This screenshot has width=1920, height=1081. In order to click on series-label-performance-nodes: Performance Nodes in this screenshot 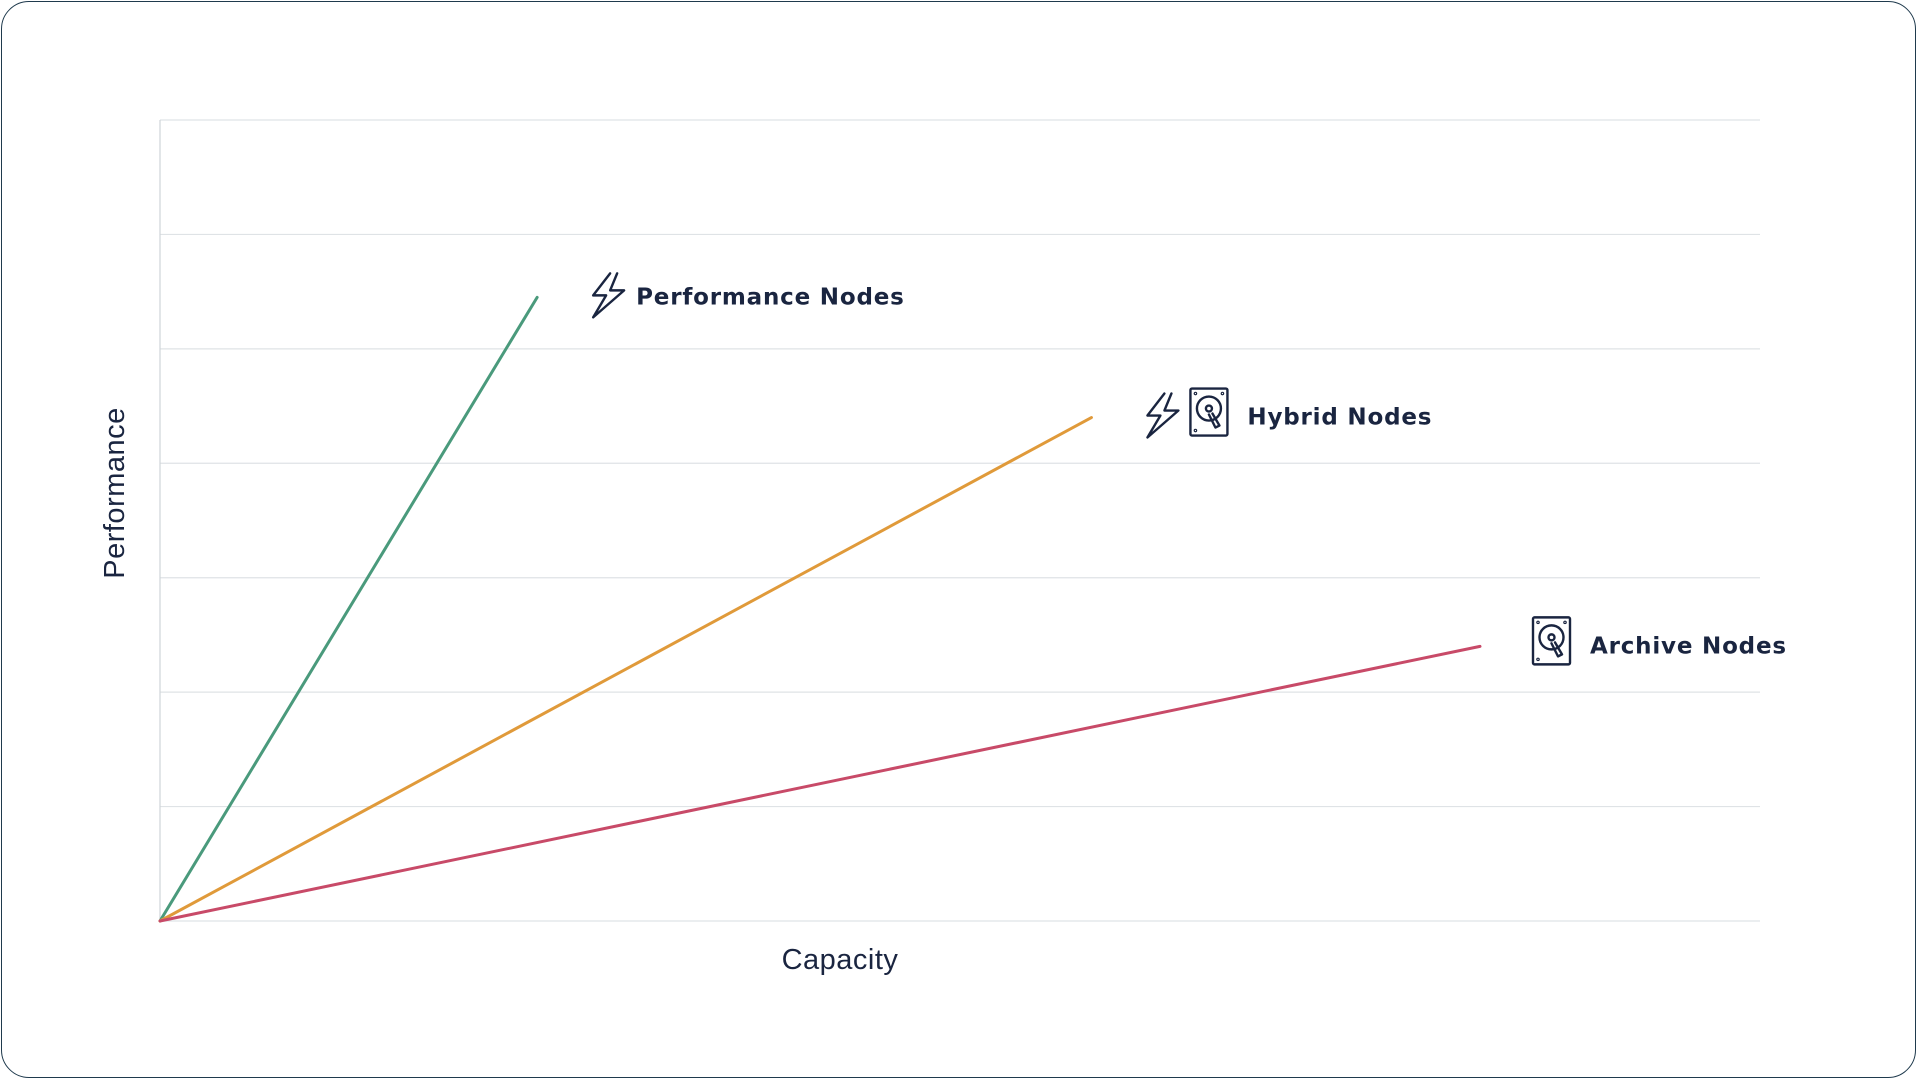, I will do `click(747, 295)`.